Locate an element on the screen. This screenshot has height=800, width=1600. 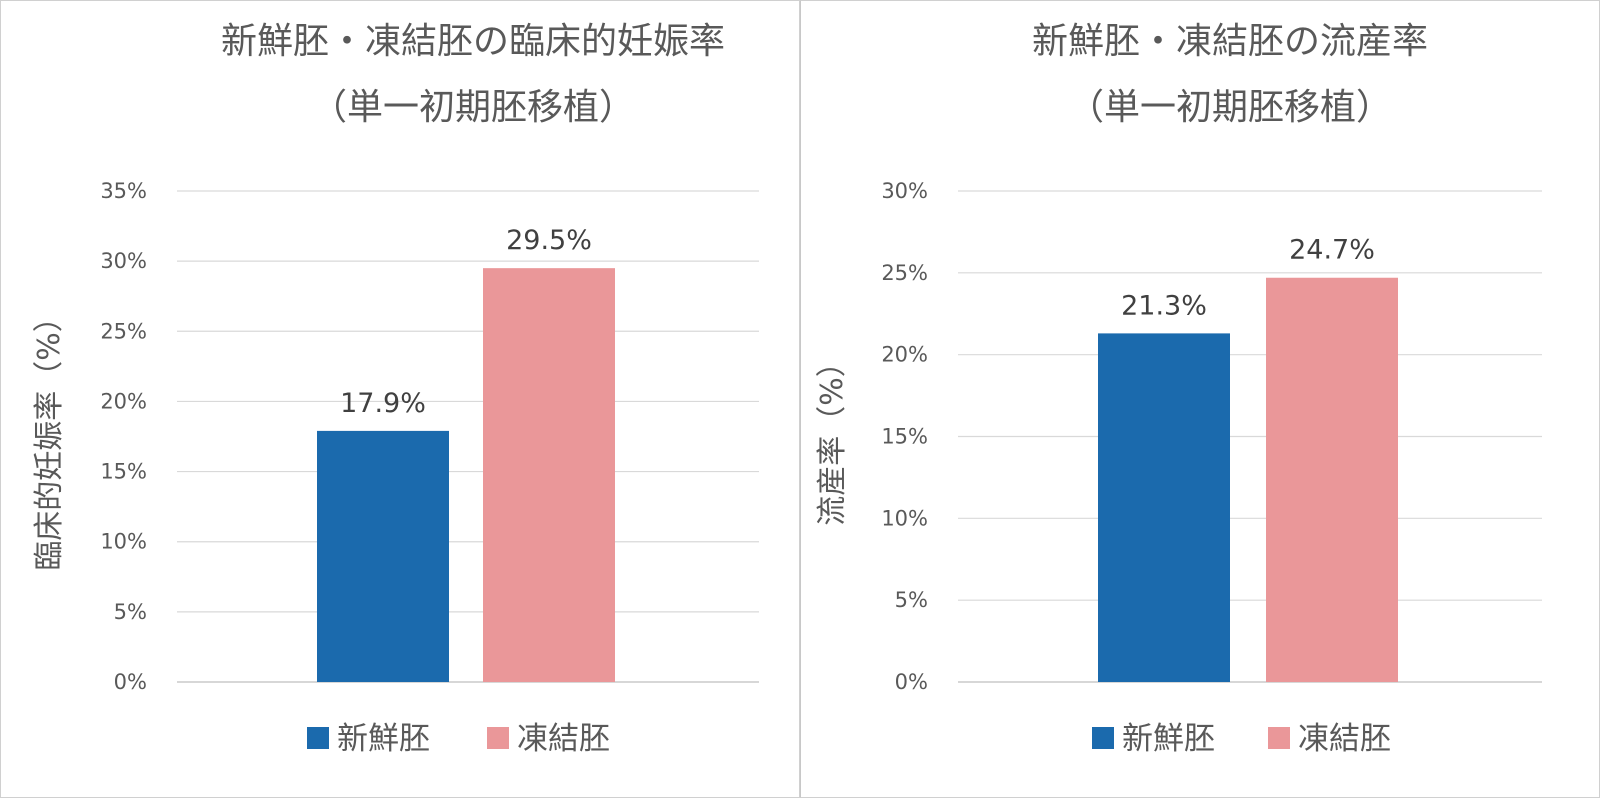
data-label: 21.3% is located at coordinates (1164, 305).